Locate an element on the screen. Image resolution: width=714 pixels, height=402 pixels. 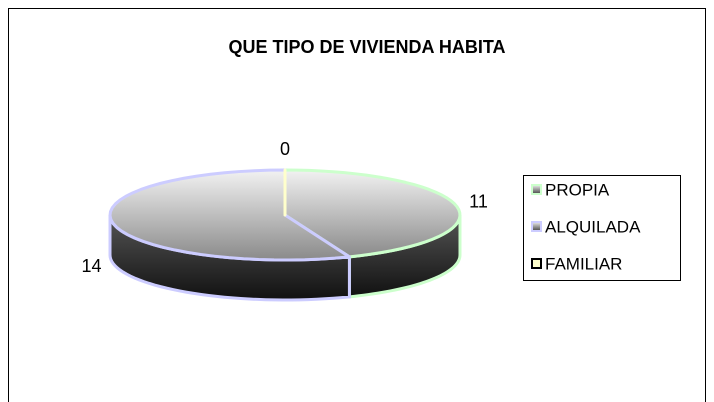
data-label: 11 is located at coordinates (478, 202).